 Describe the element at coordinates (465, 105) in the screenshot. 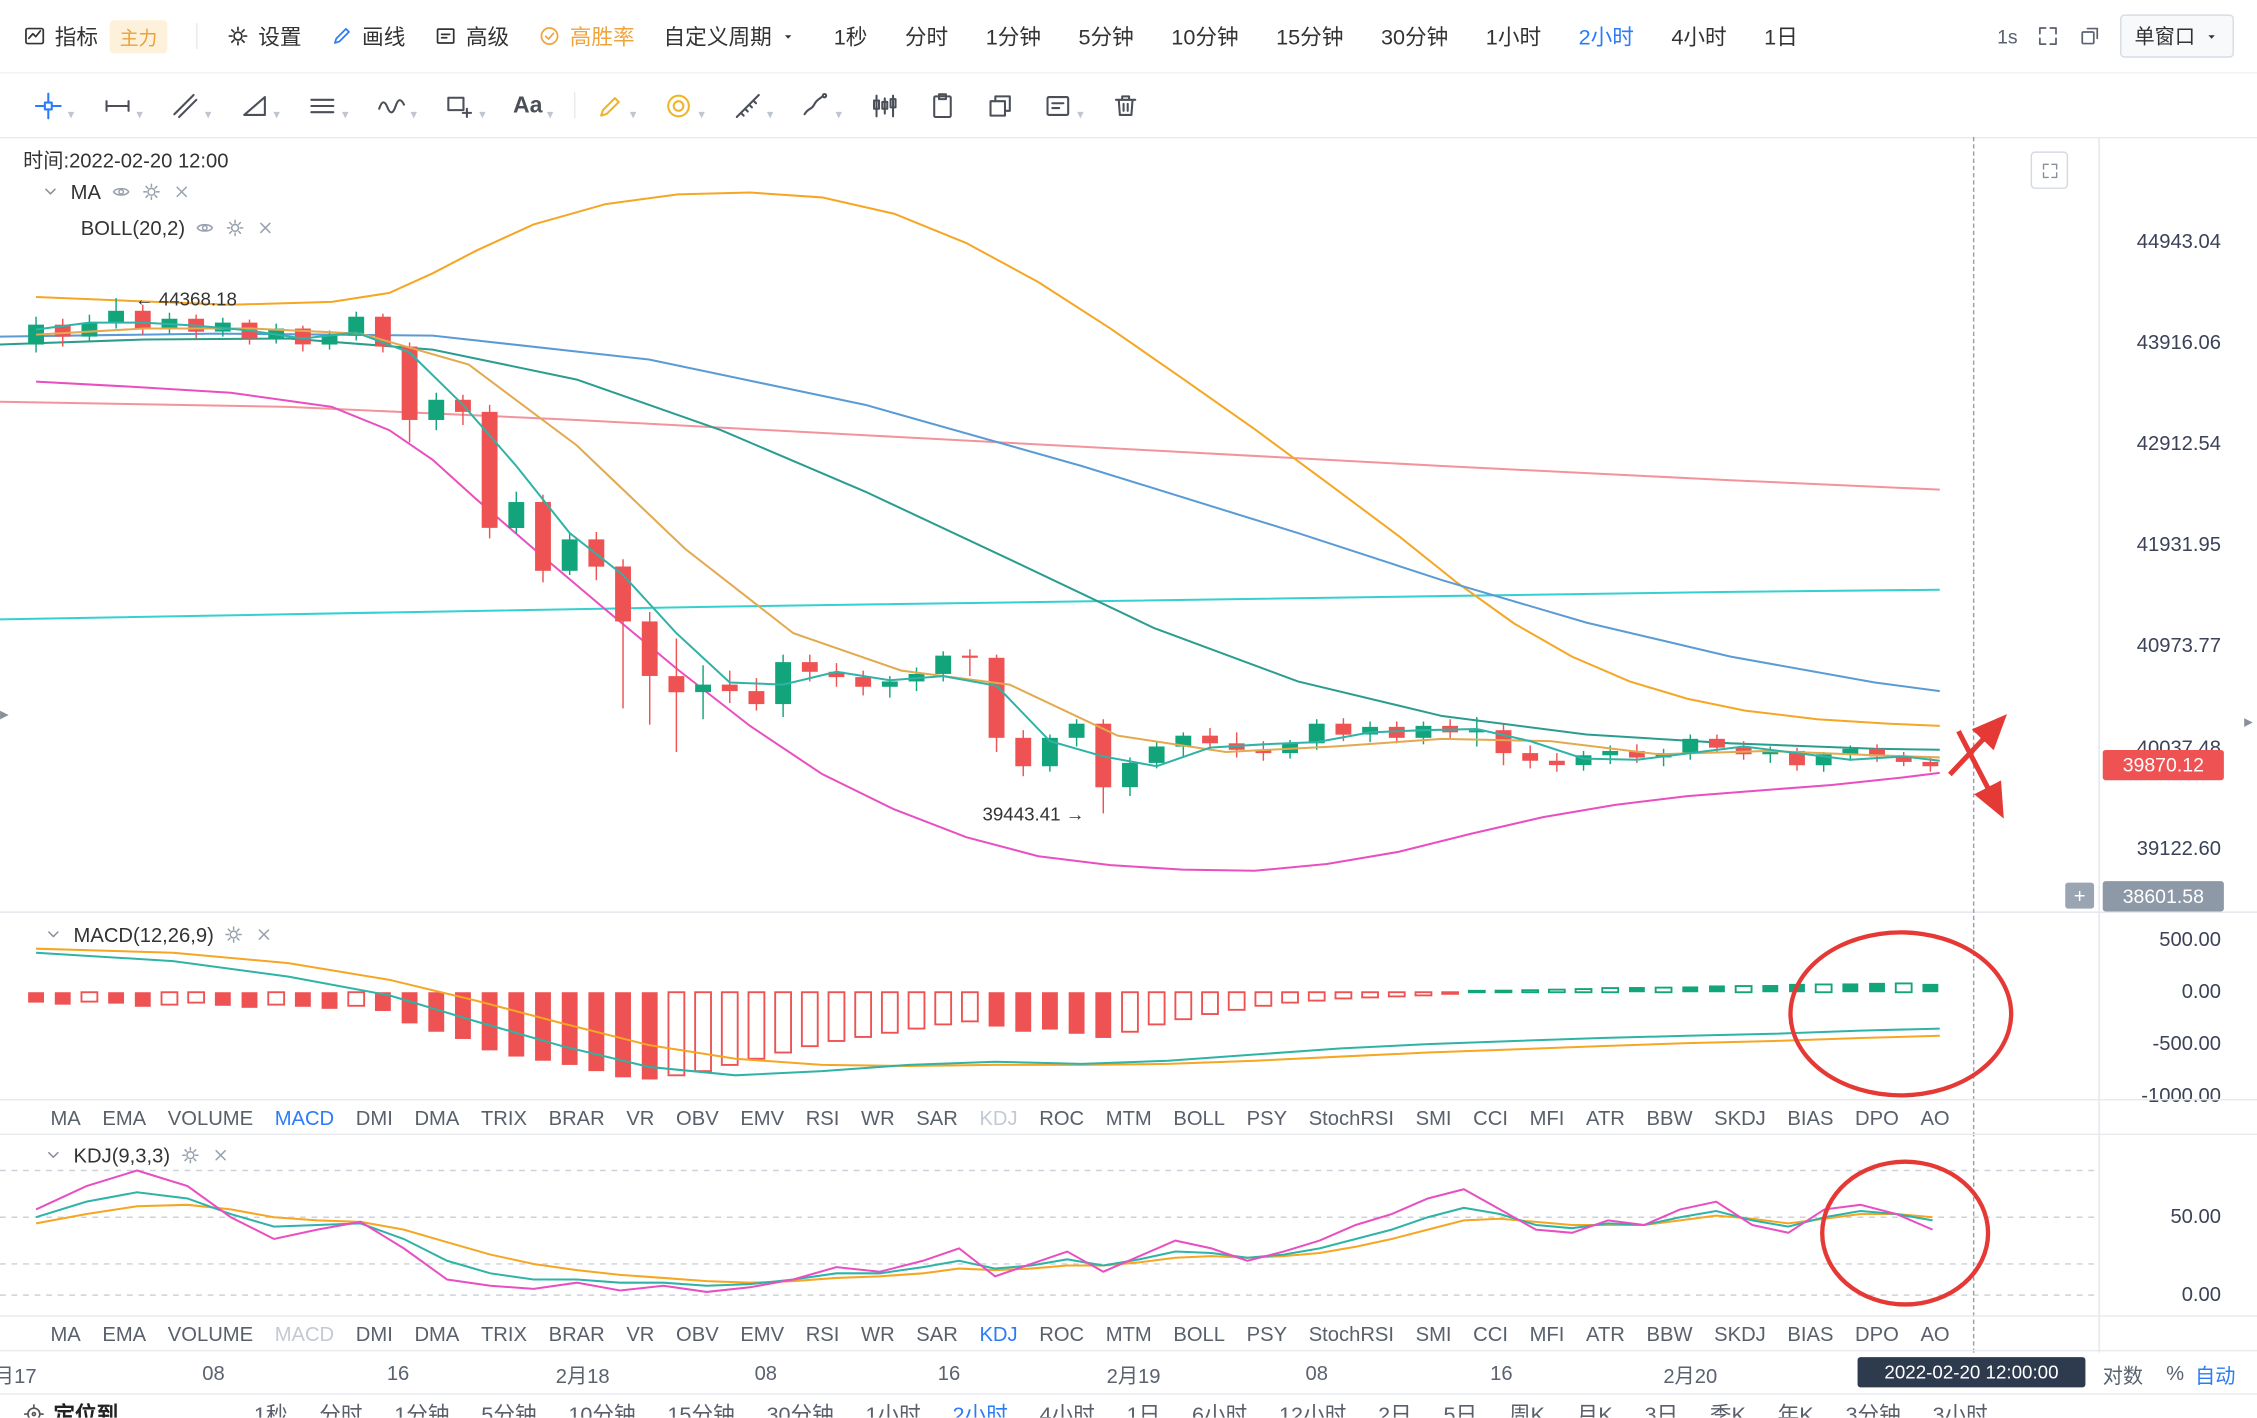

I see `rectangle-tool: ▾` at that location.